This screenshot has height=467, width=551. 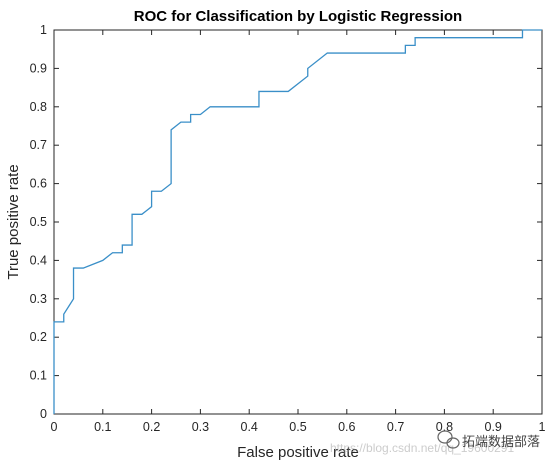 What do you see at coordinates (43, 30) in the screenshot?
I see `y-tick-label: 1` at bounding box center [43, 30].